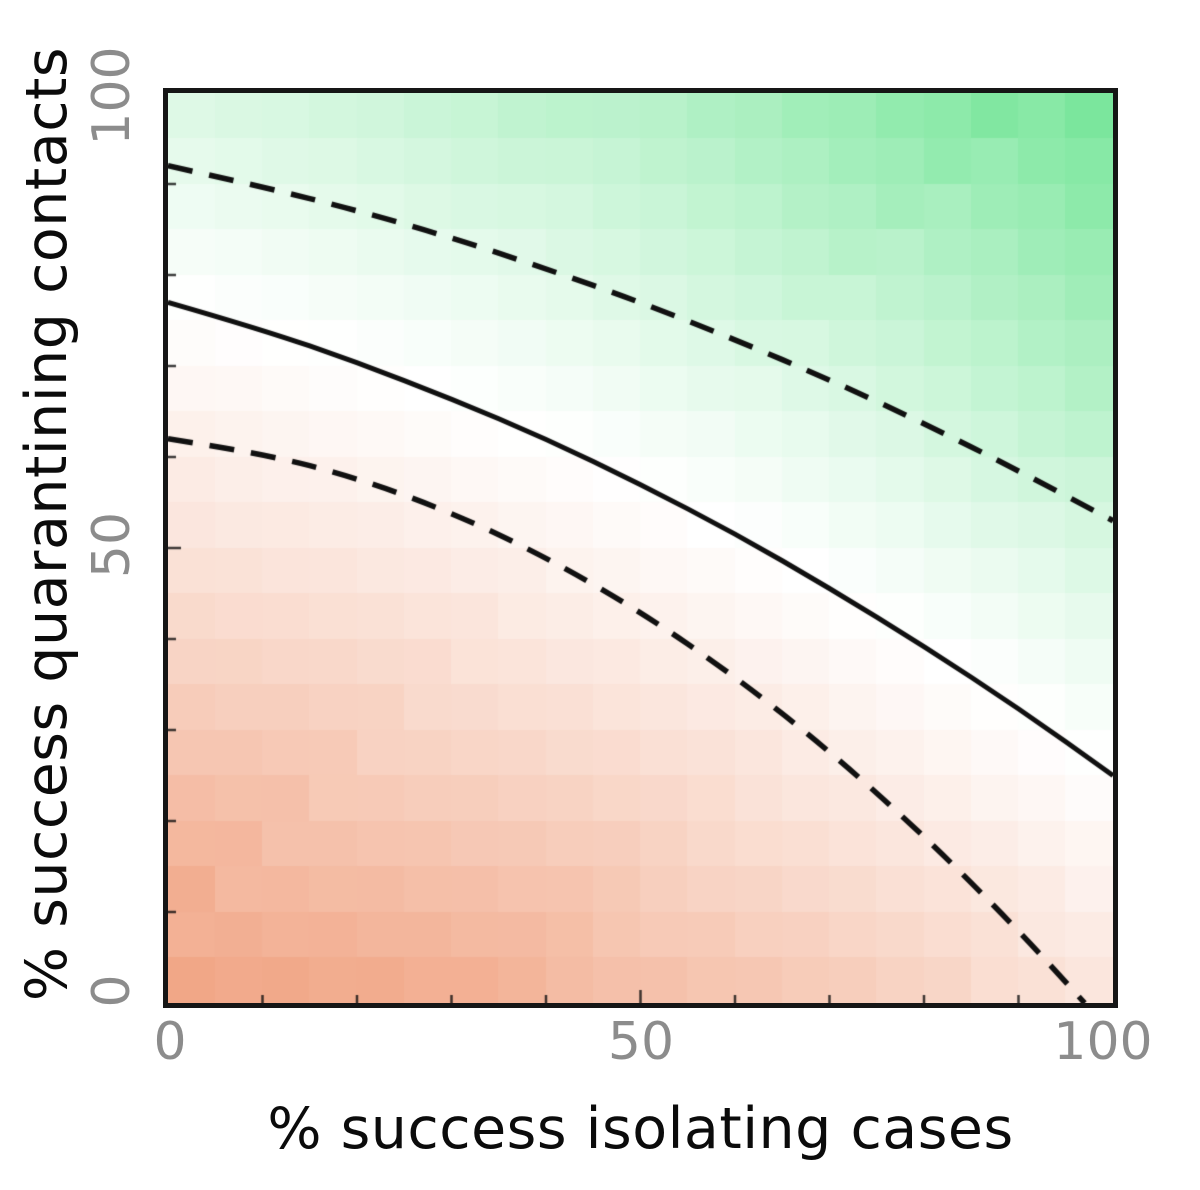 The height and width of the screenshot is (1190, 1200). I want to click on x-axis-label: % success isolating cases, so click(640, 1129).